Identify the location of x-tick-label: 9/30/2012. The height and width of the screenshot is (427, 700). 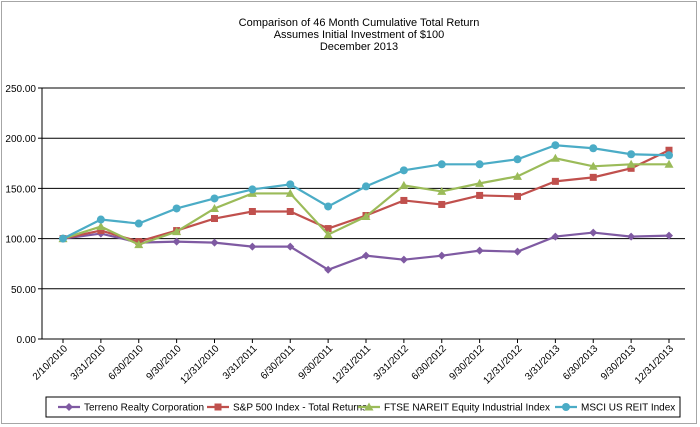
(468, 363).